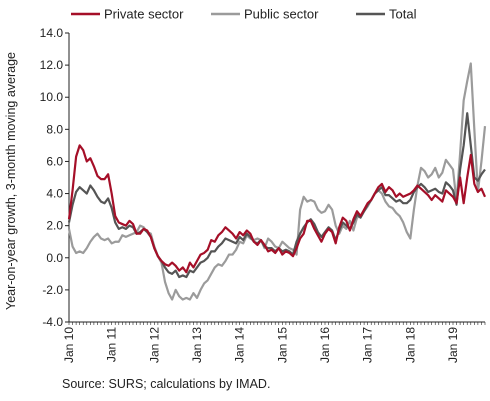 This screenshot has width=490, height=401. I want to click on chart-legend: Private sector Public sector Total, so click(244, 14).